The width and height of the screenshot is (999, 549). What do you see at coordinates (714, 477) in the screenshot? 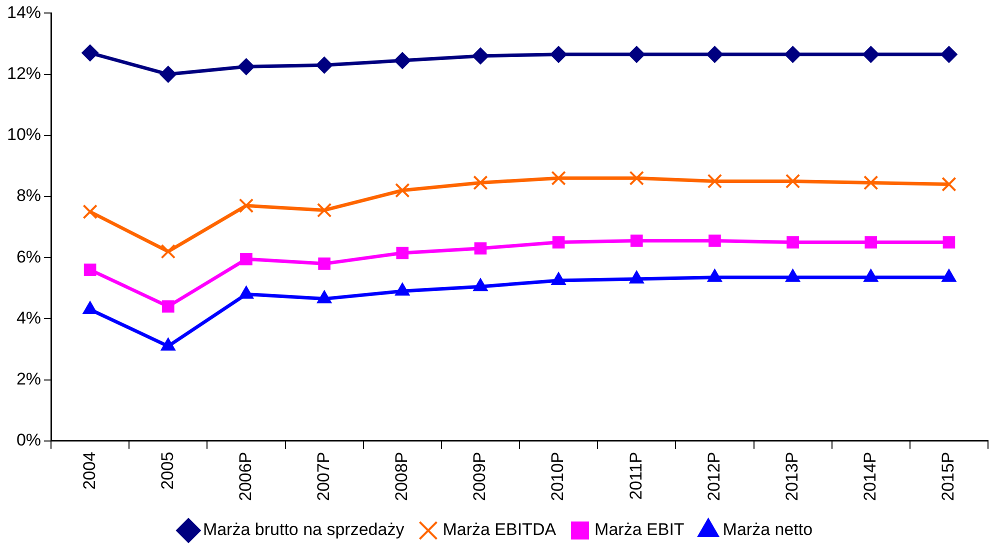
I see `x-tick-label: 2012P` at bounding box center [714, 477].